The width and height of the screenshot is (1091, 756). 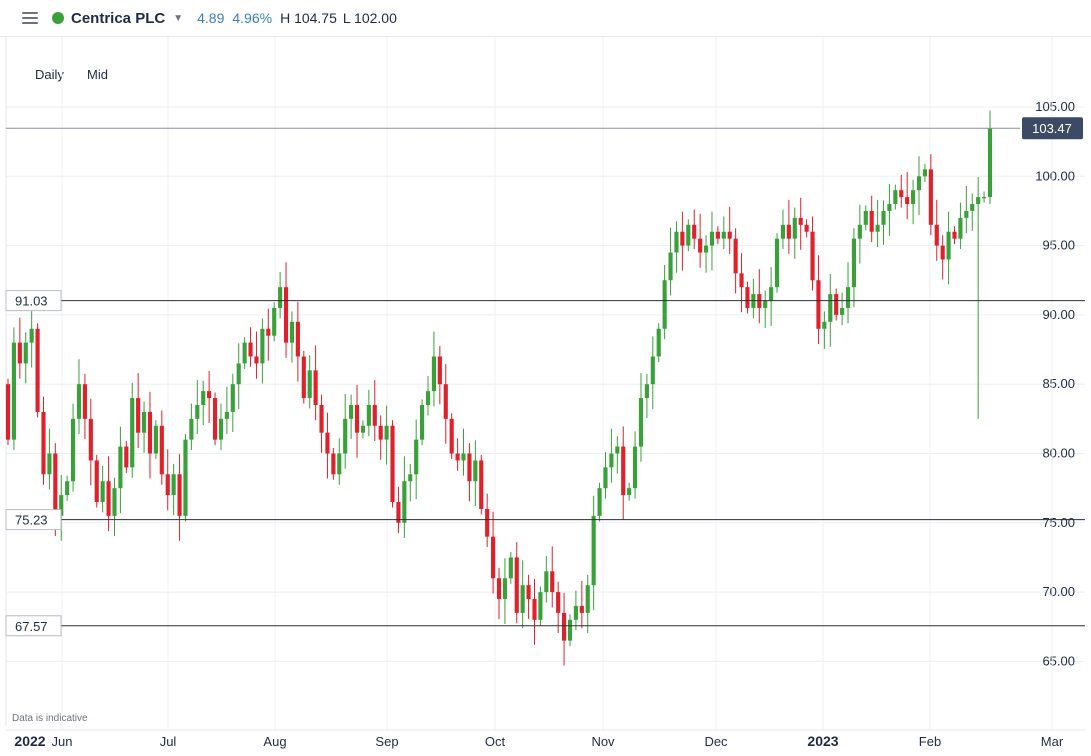 I want to click on x-tick-label: Mar, so click(x=1052, y=741).